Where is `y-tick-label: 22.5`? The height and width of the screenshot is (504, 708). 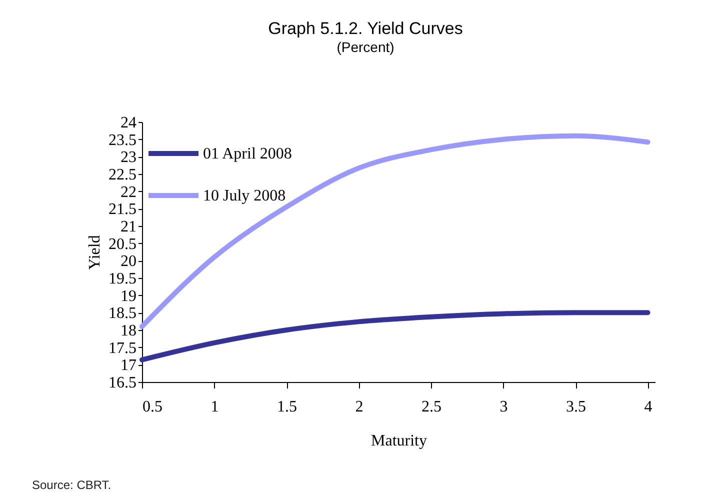 y-tick-label: 22.5 is located at coordinates (122, 175).